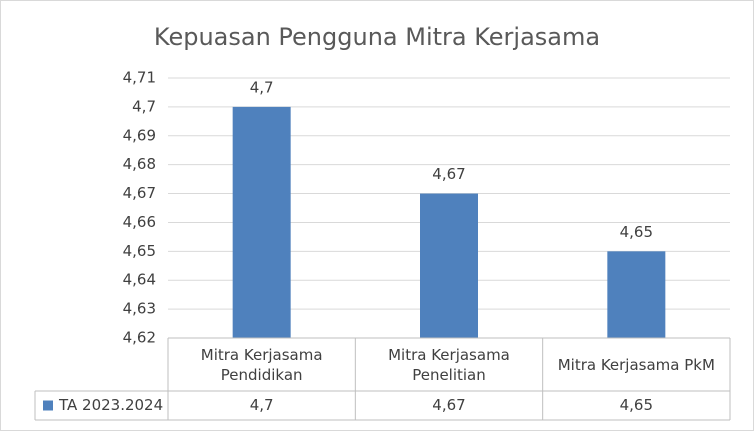 The image size is (754, 431). What do you see at coordinates (139, 309) in the screenshot?
I see `y-tick-label: 4,63` at bounding box center [139, 309].